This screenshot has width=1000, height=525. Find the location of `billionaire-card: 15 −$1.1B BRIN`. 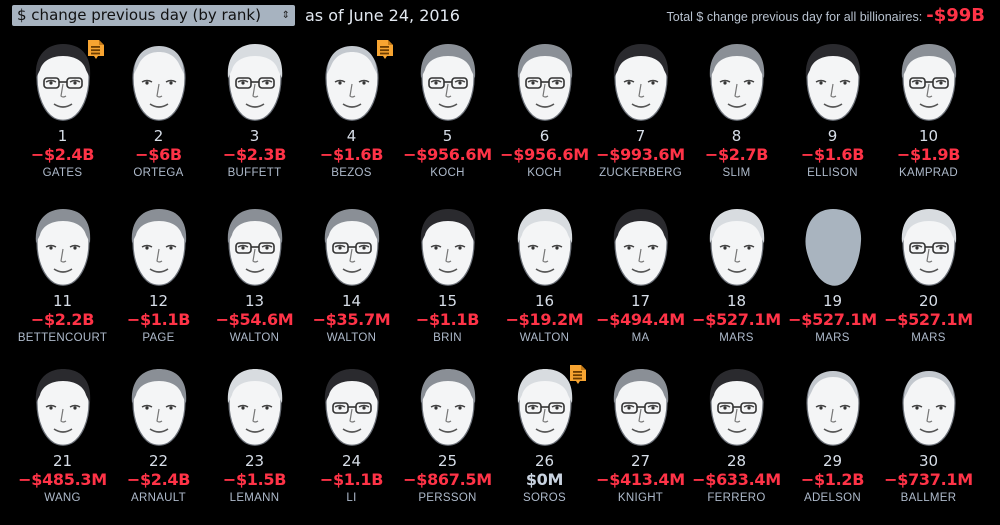

billionaire-card: 15 −$1.1B BRIN is located at coordinates (447, 275).